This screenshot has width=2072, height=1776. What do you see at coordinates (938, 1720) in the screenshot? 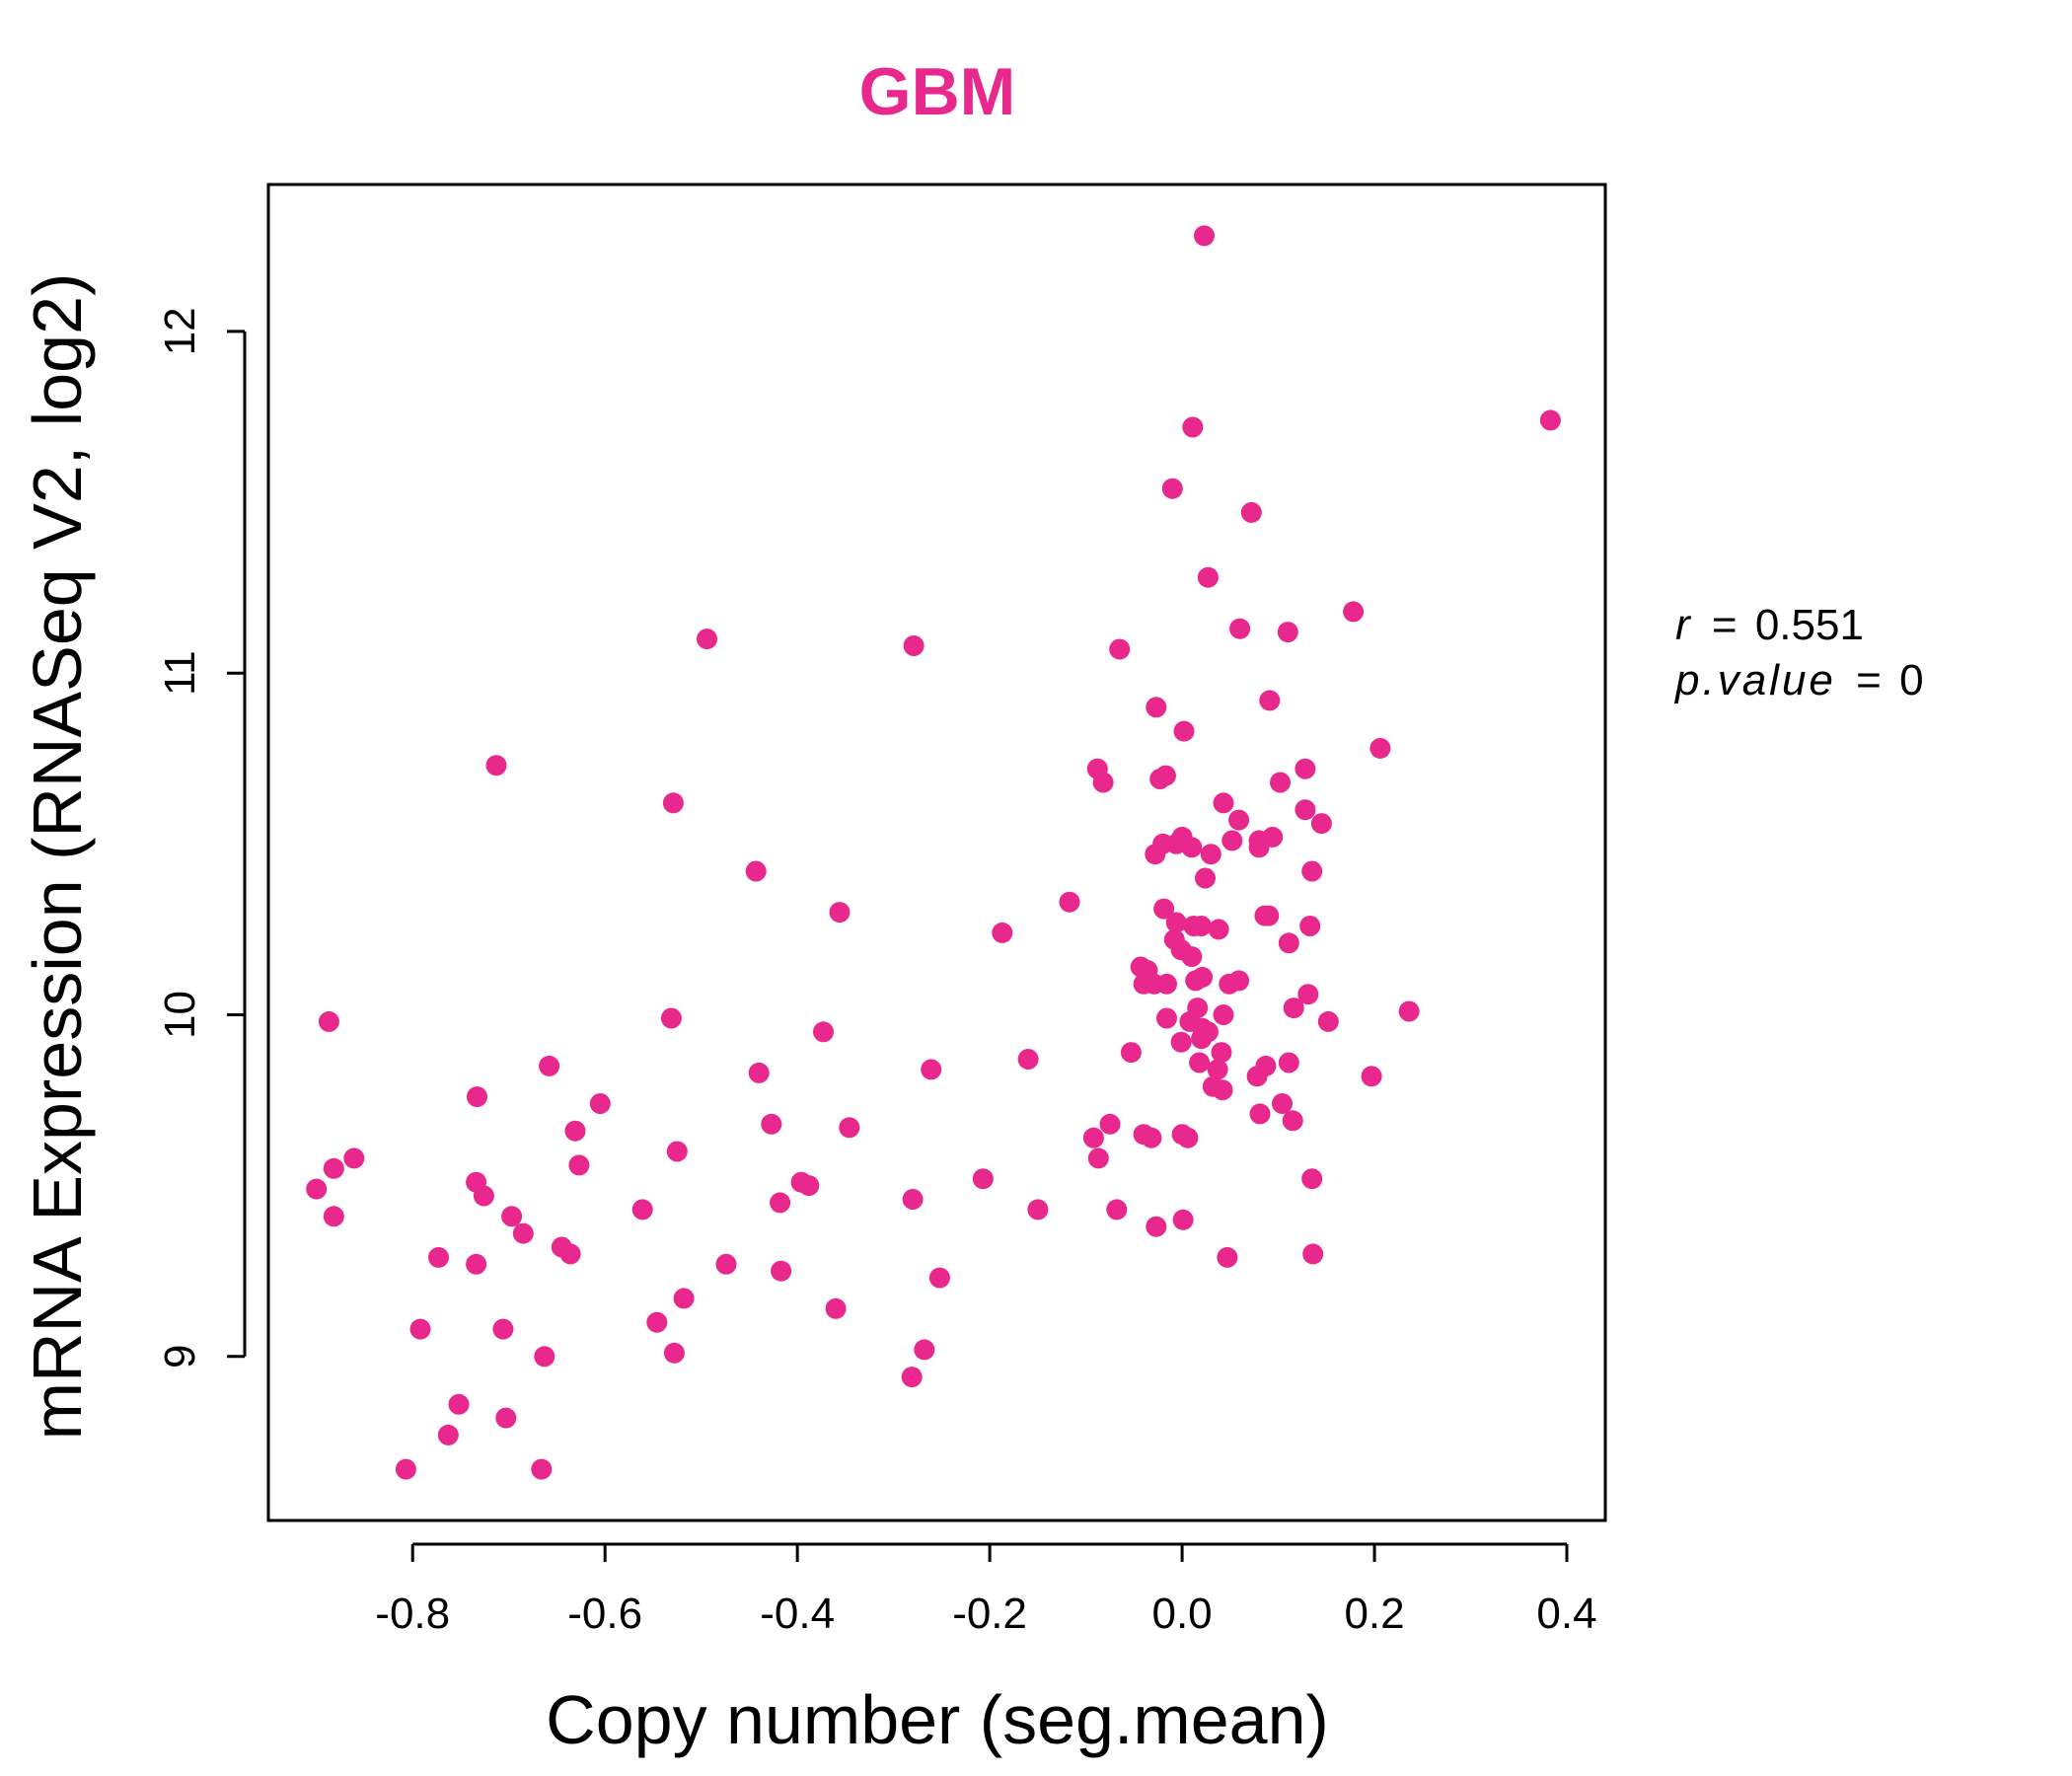
I see `x-axis-title: Copy number (seg.mean)` at bounding box center [938, 1720].